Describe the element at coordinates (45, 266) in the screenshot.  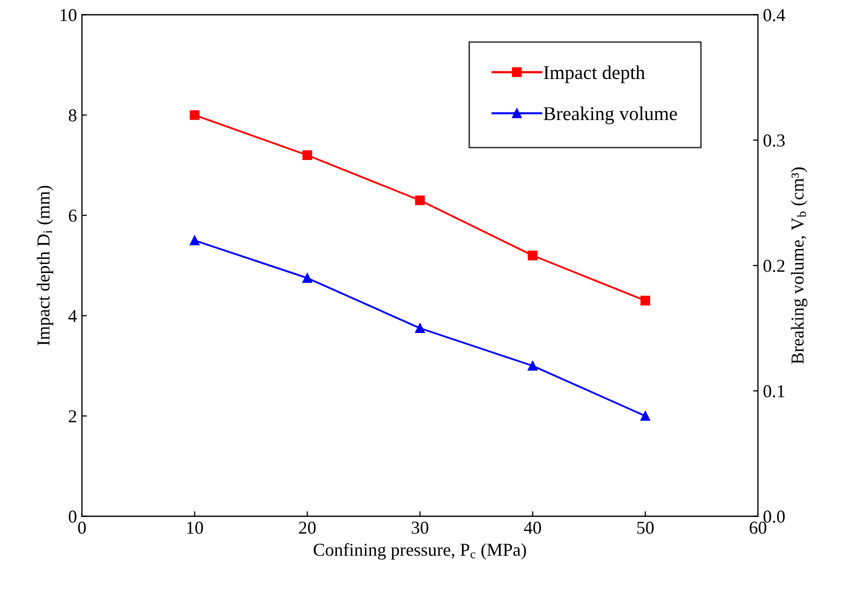
I see `y-axis-title: Impact depth D$_{i}$ (mm)` at that location.